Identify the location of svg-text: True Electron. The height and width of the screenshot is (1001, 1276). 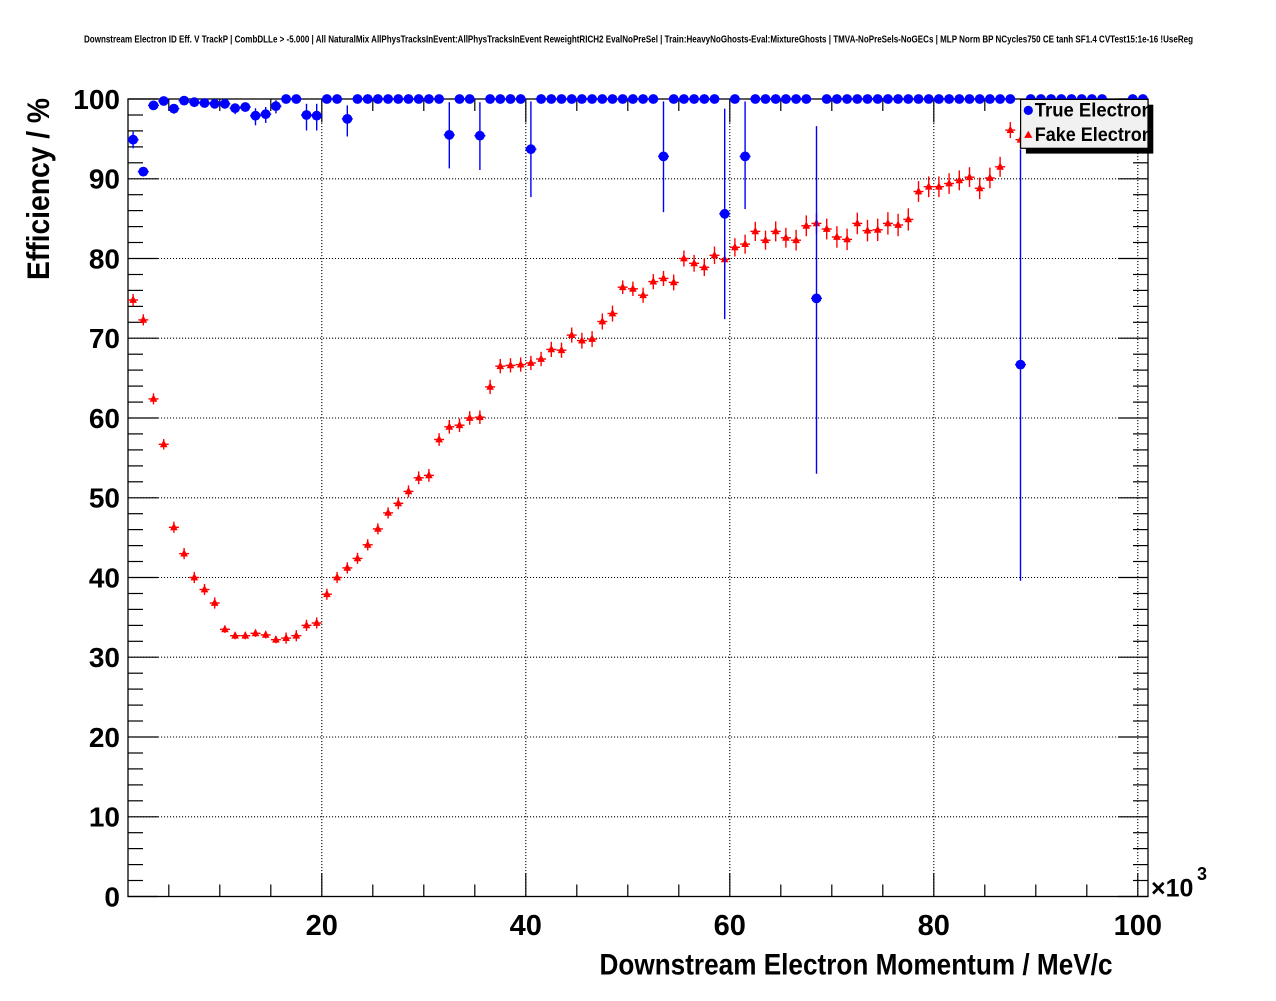
(1094, 110).